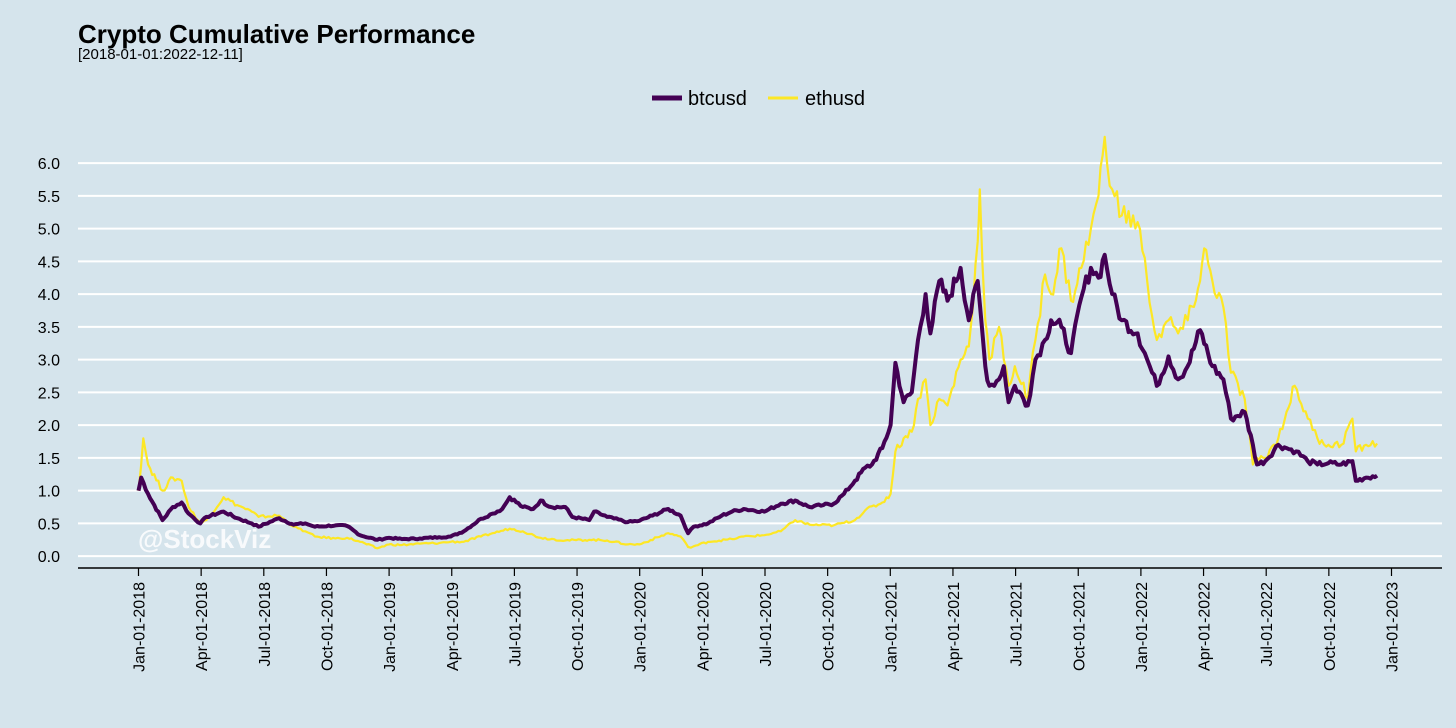  What do you see at coordinates (703, 626) in the screenshot?
I see `x-tick-label: Apr-01-2020` at bounding box center [703, 626].